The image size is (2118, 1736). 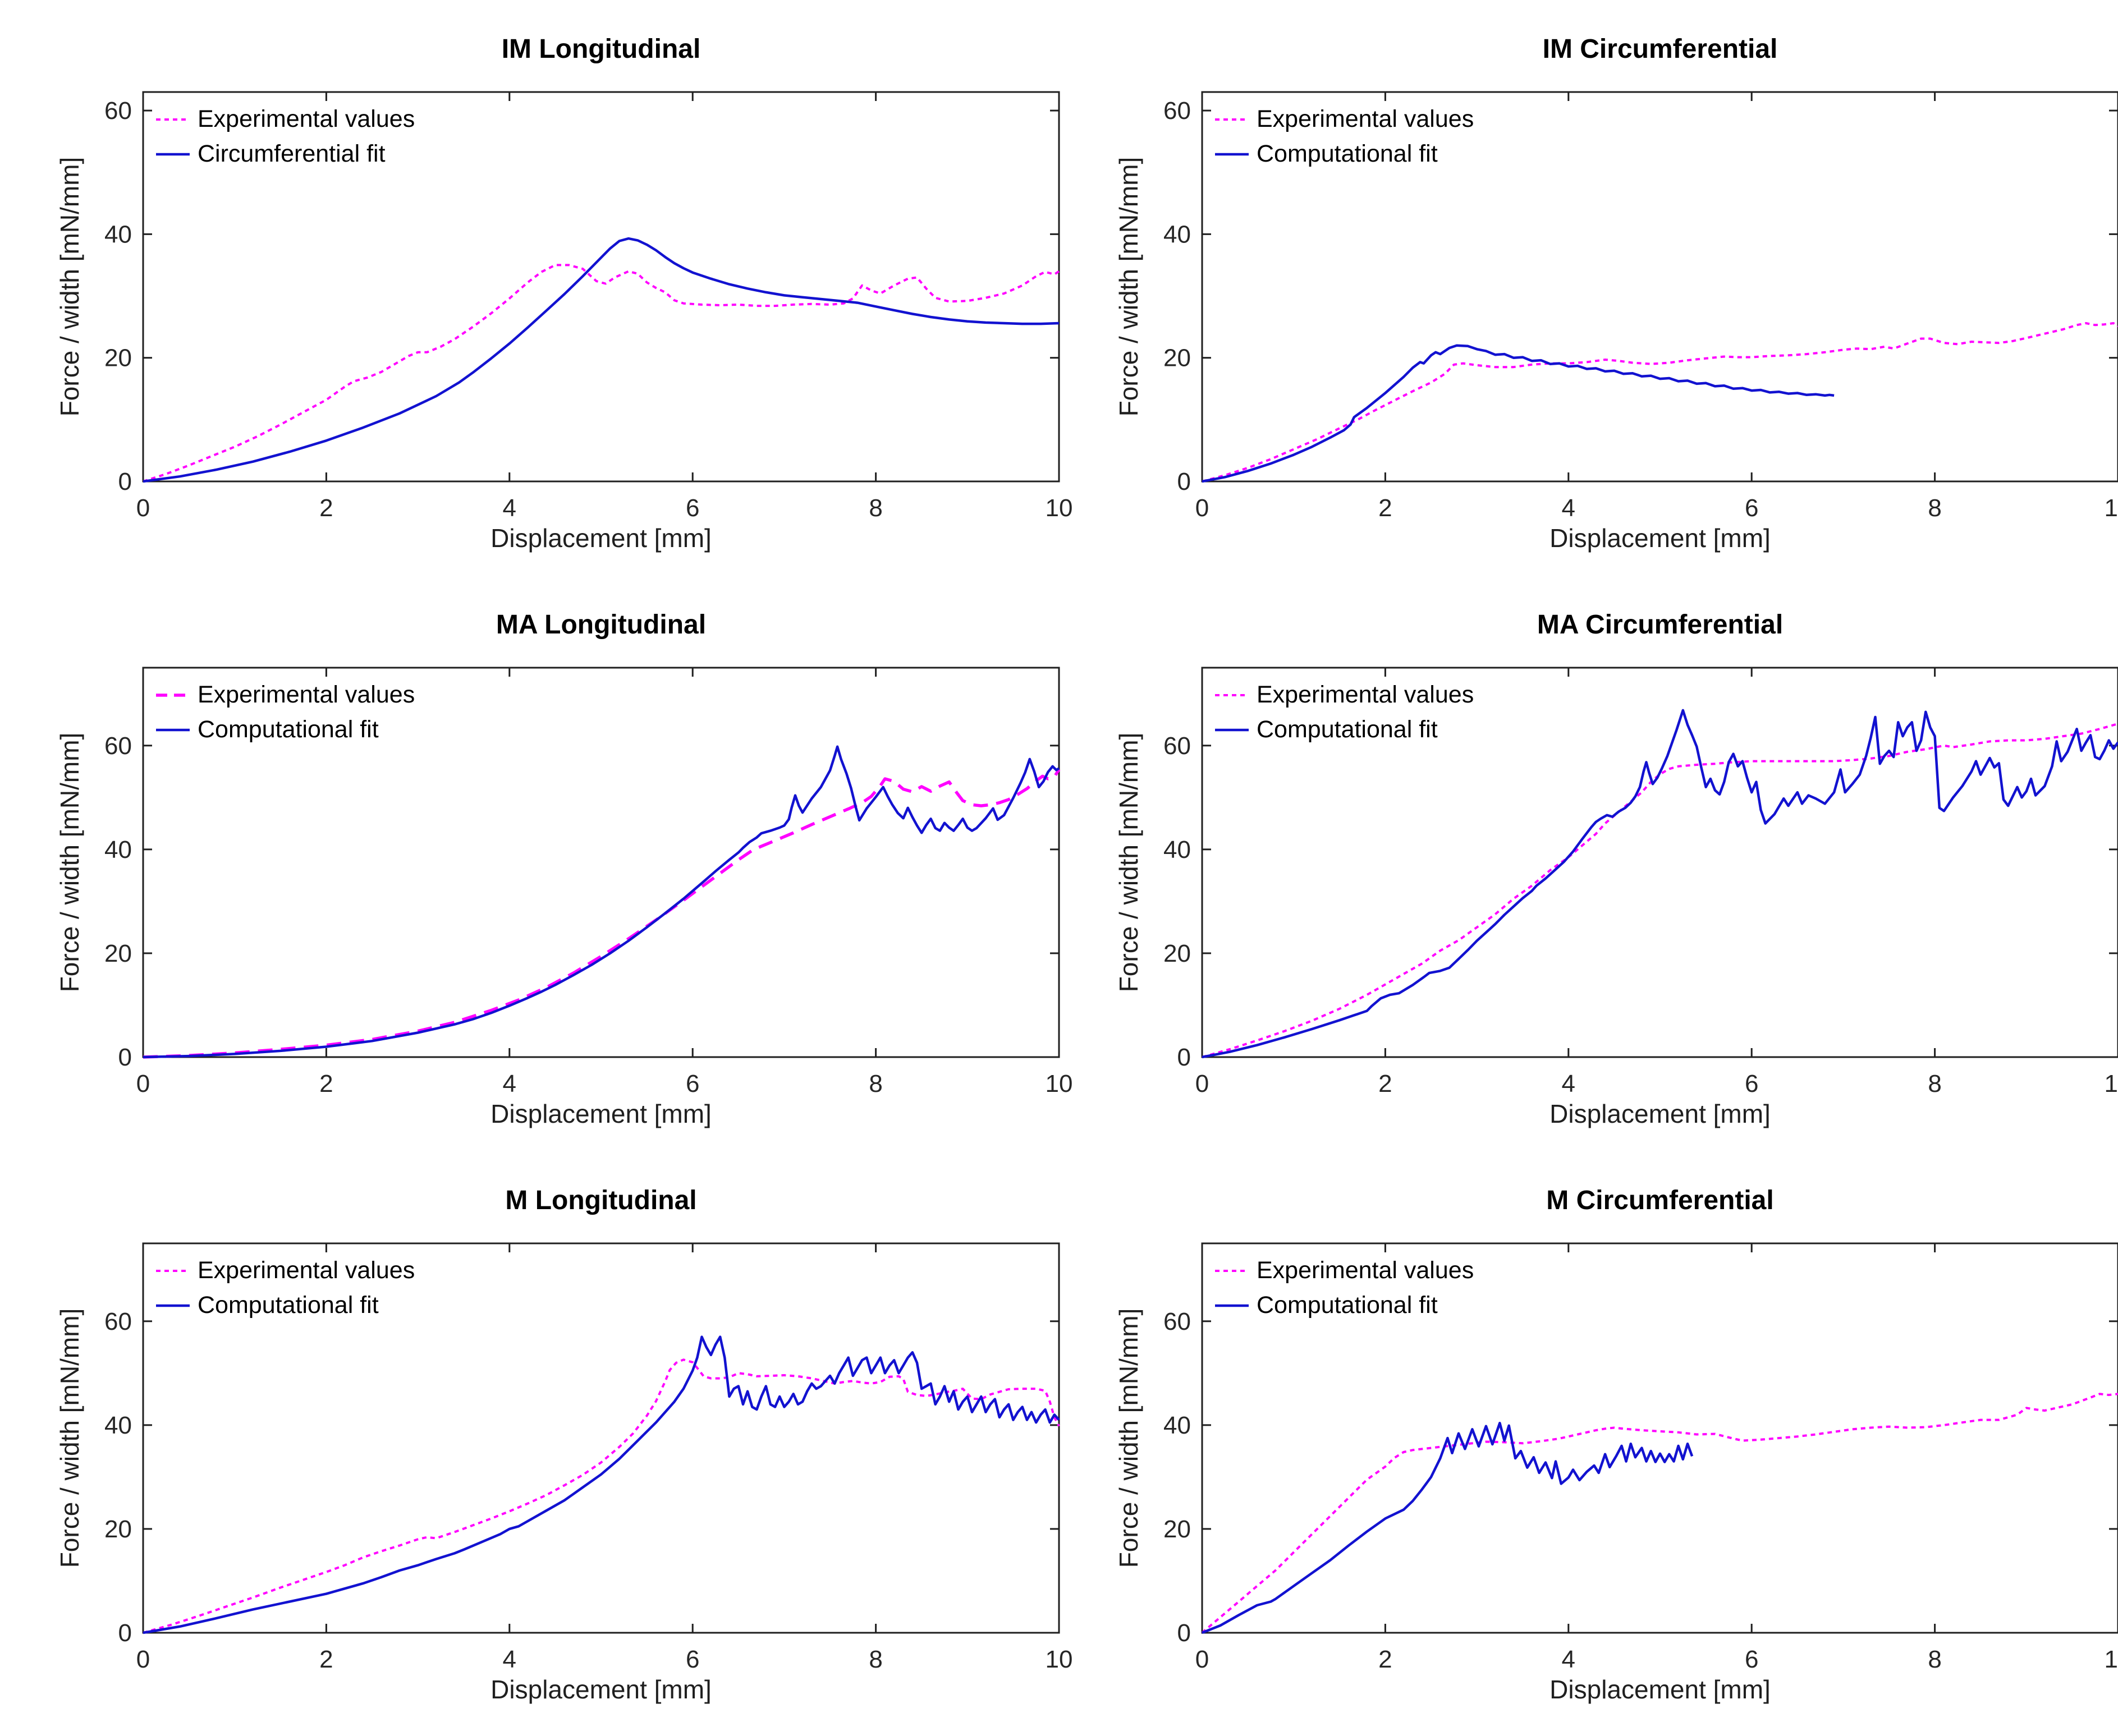 I want to click on legend-item: Circumferential fit, so click(x=285, y=153).